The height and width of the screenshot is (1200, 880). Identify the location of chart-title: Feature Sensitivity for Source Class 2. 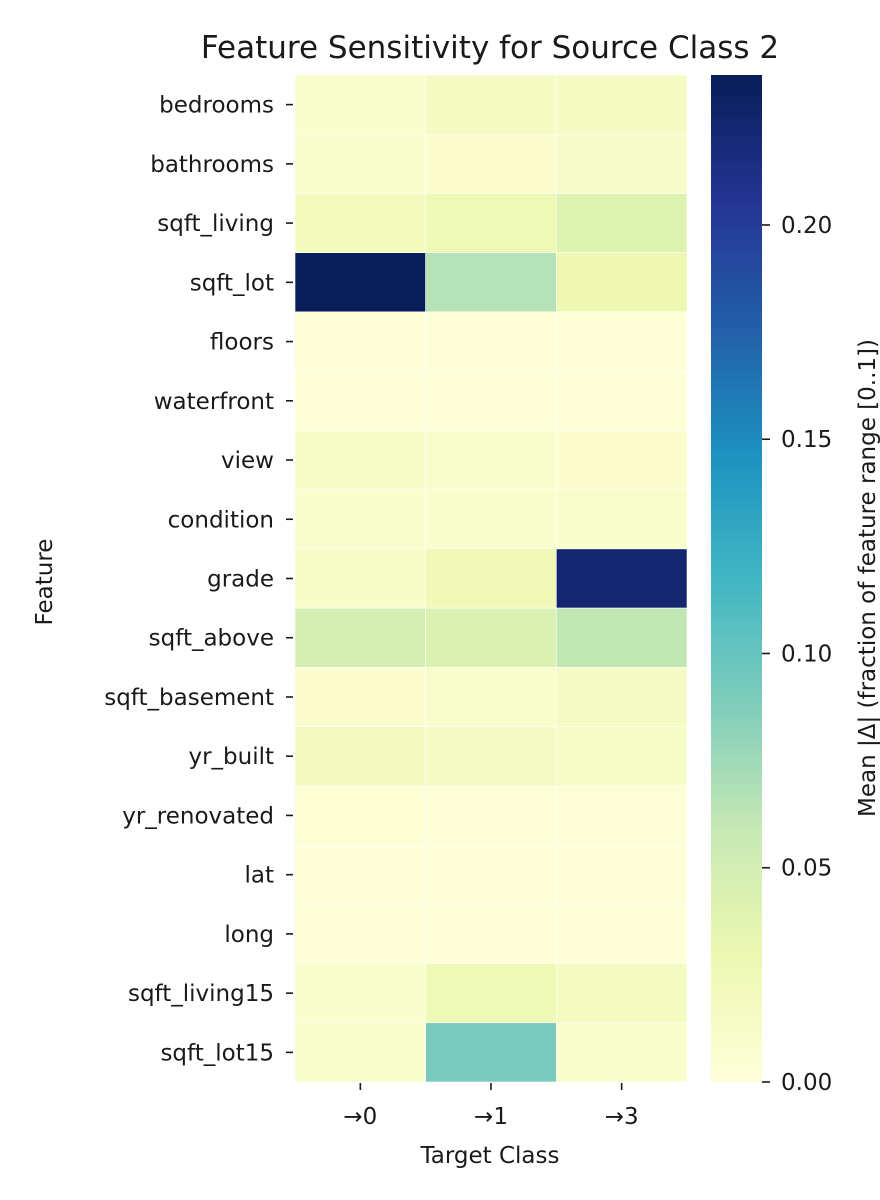
(490, 48).